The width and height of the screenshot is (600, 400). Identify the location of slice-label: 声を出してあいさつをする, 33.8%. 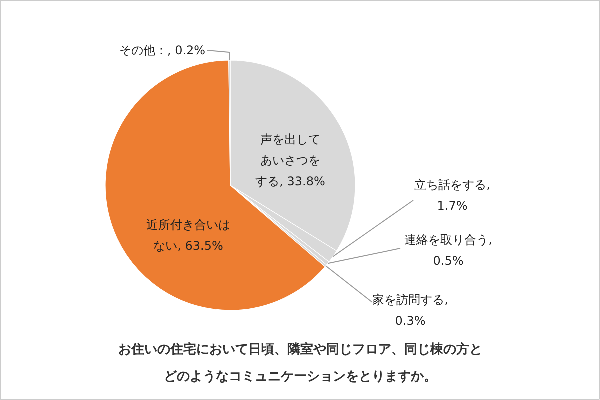
(291, 160).